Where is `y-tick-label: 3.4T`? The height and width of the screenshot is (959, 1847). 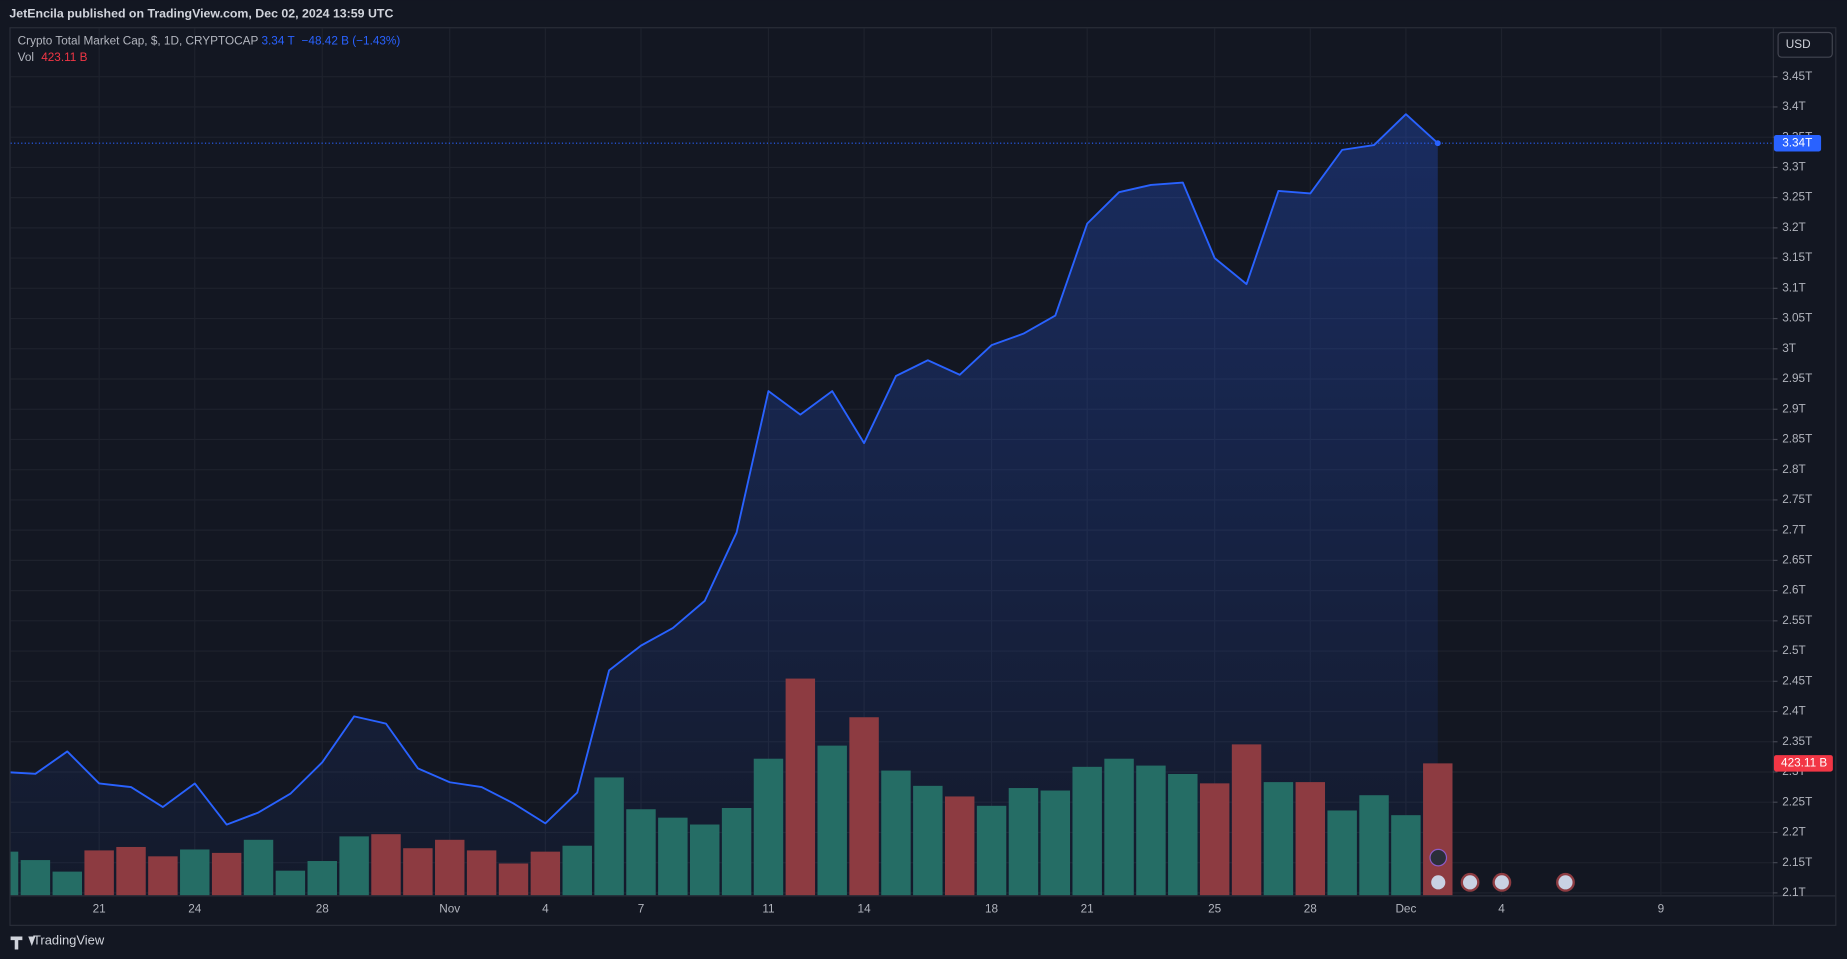
y-tick-label: 3.4T is located at coordinates (1794, 106).